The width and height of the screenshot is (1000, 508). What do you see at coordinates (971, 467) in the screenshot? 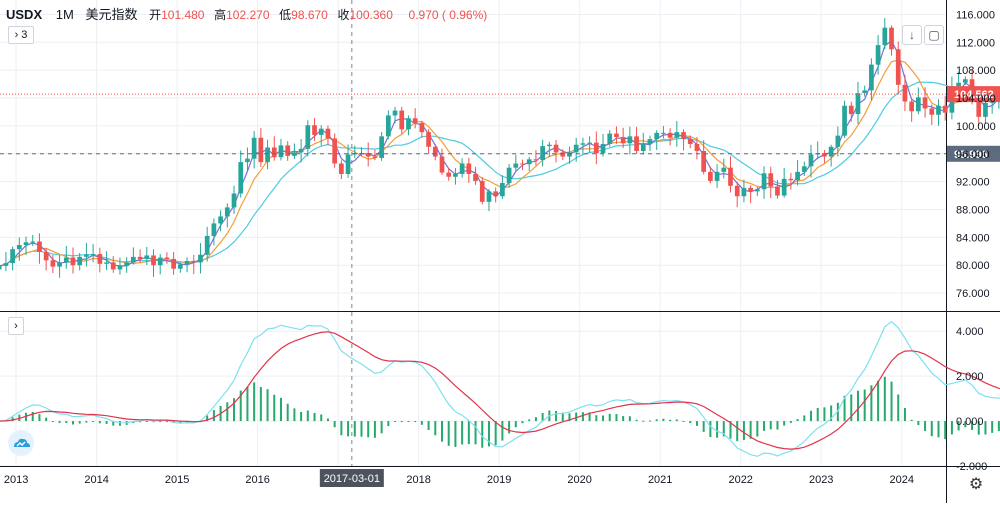
I see `macd-tick-label: -2.000` at bounding box center [971, 467].